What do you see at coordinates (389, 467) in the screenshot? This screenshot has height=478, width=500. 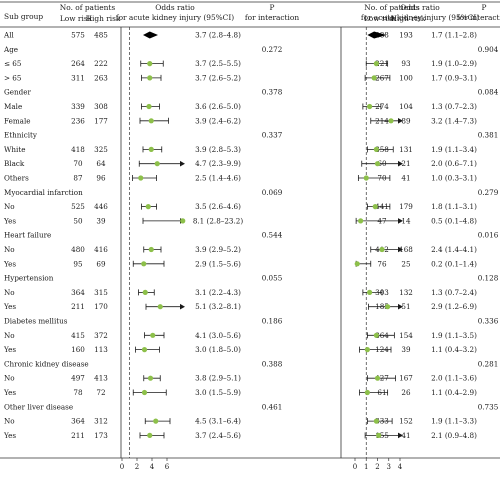 I see `x-tick-label: 3` at bounding box center [389, 467].